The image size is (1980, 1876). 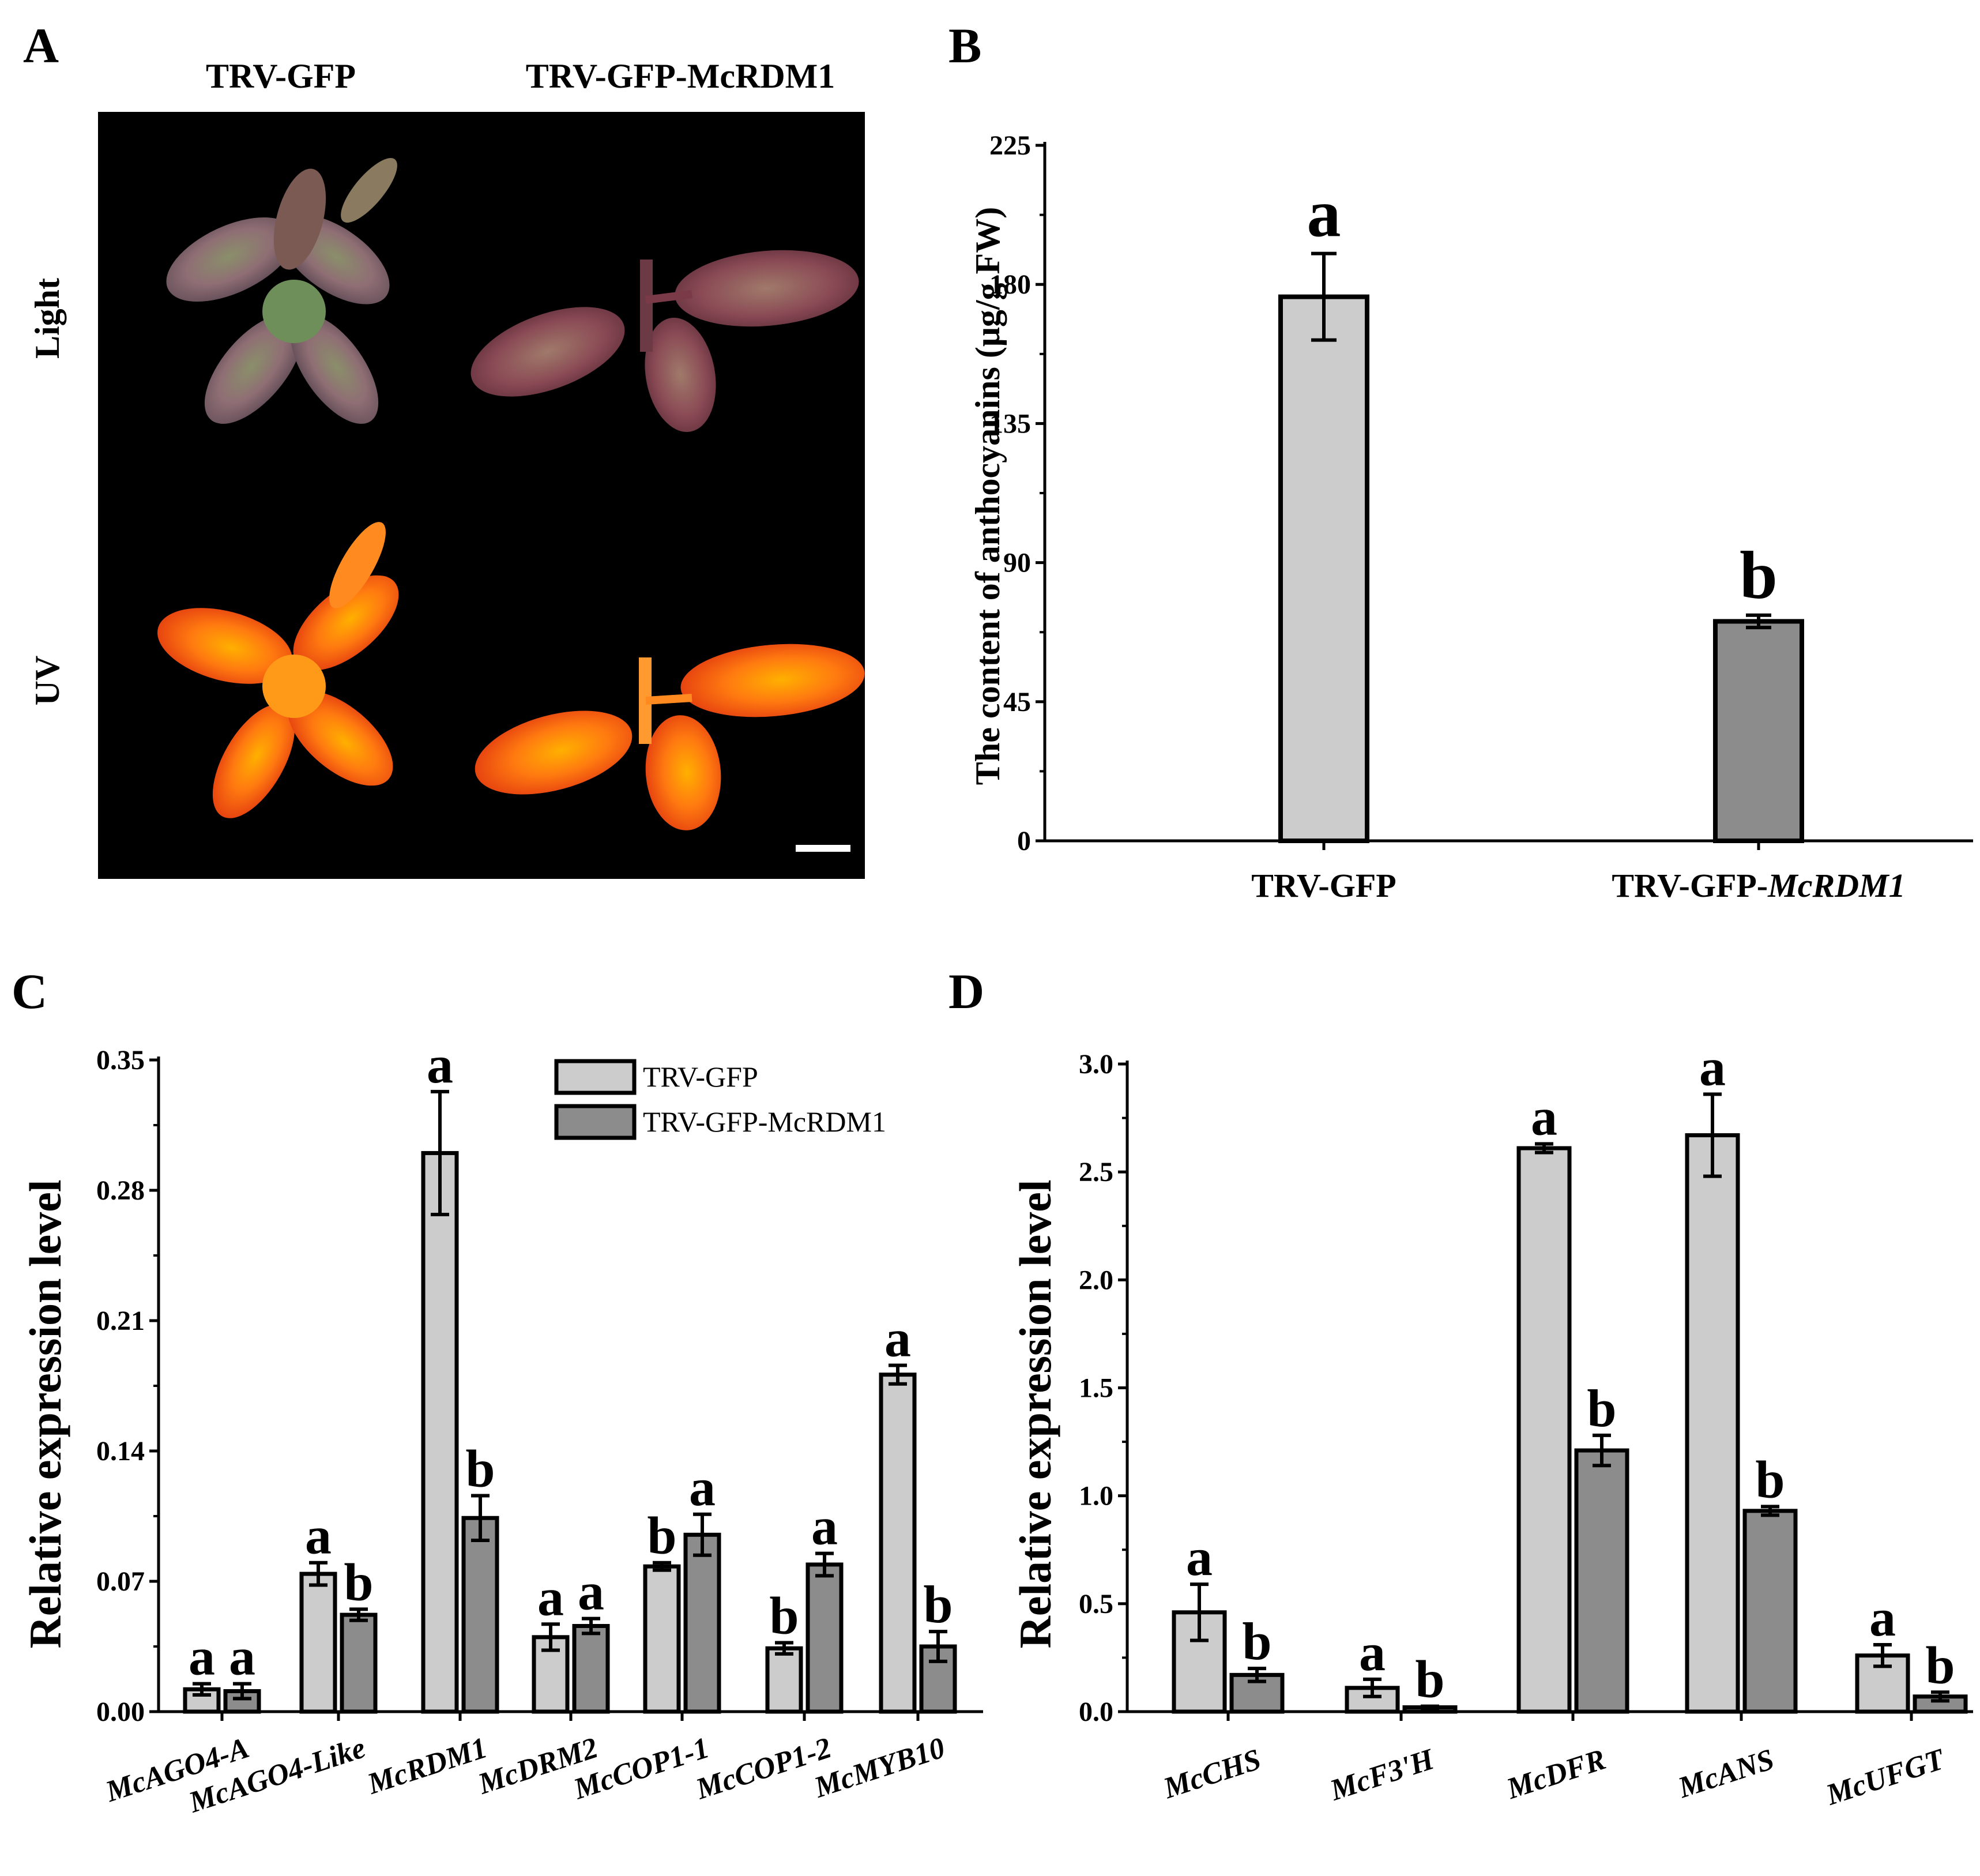 I want to click on panel-b-y-tick-label: 90, so click(x=1017, y=563).